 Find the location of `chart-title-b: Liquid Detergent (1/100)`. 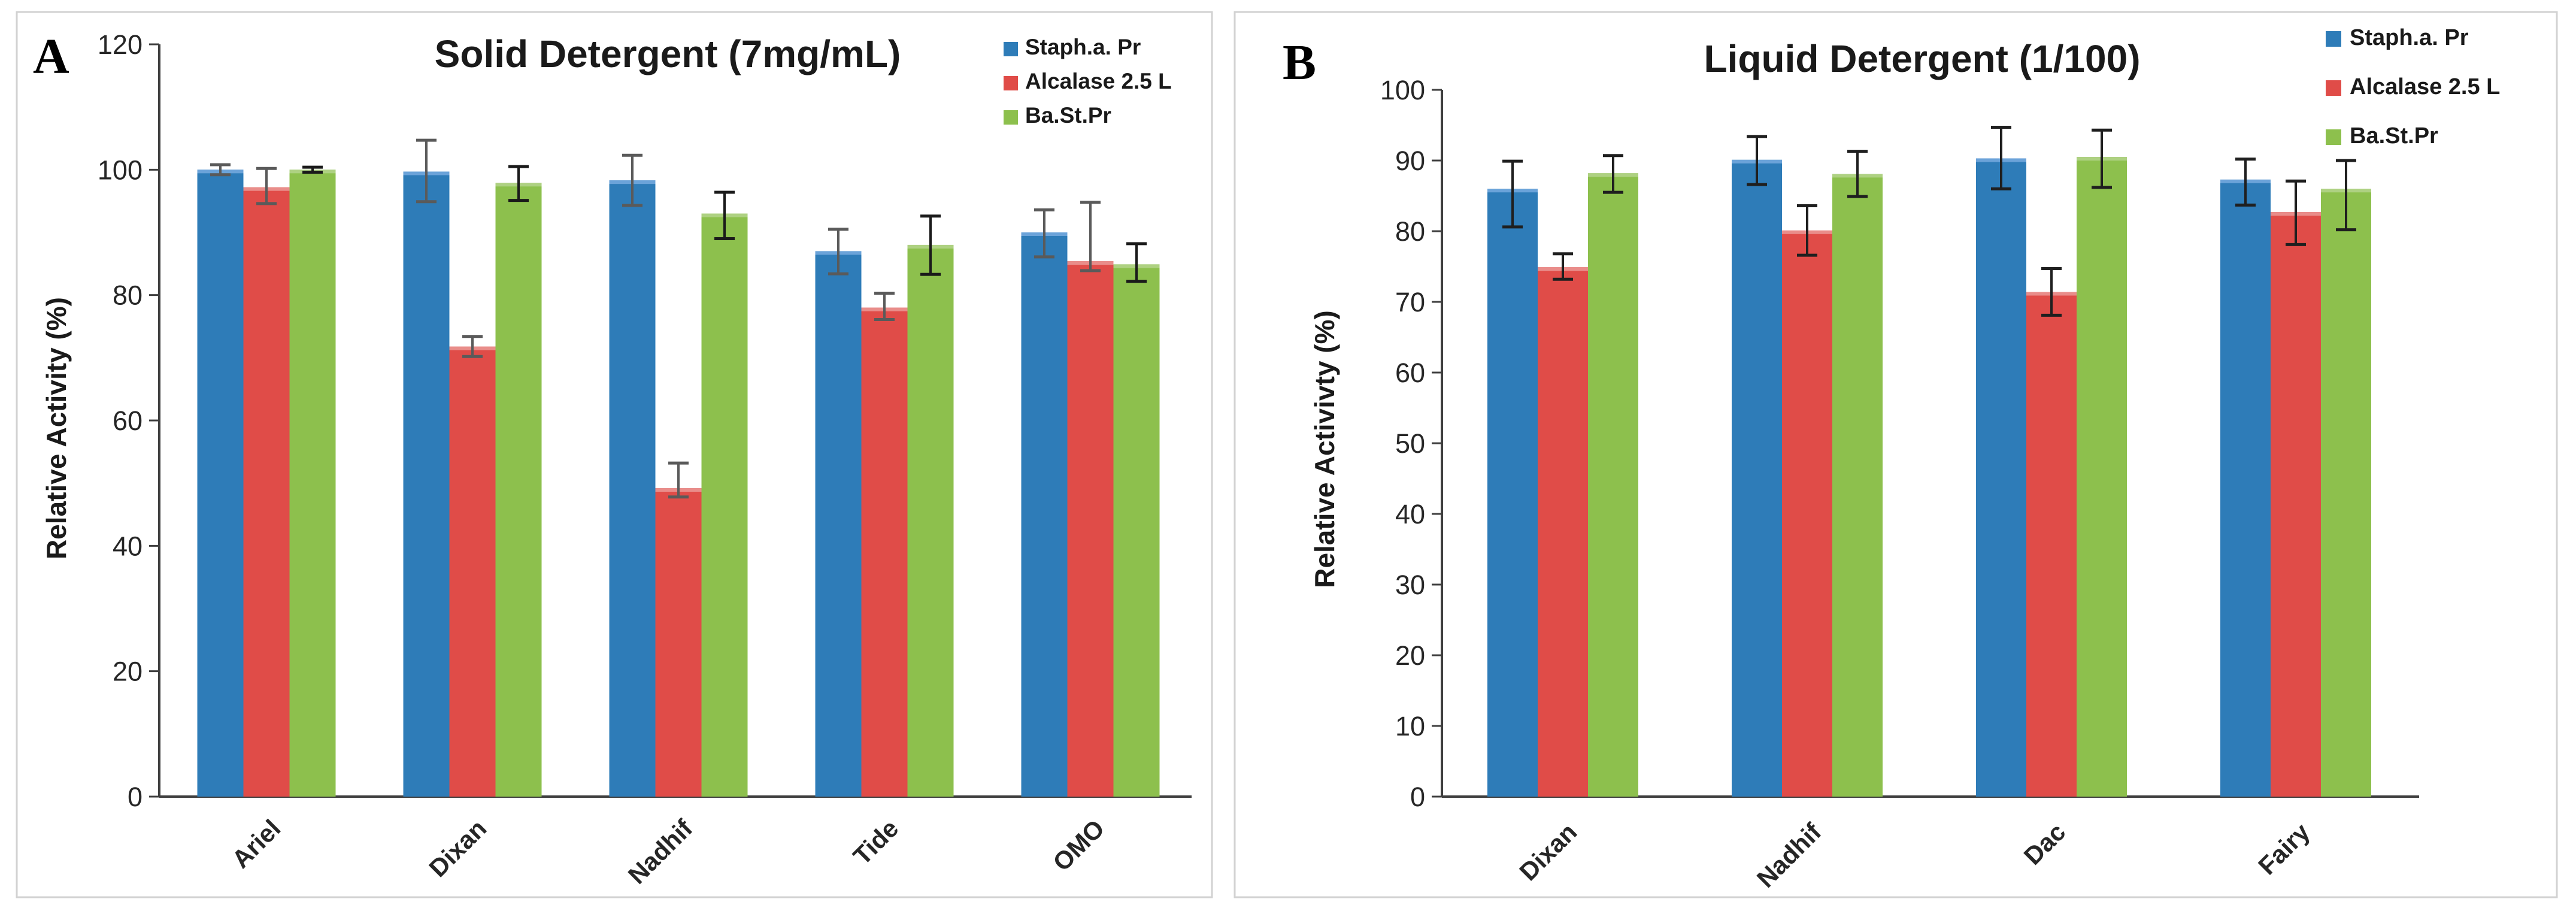

chart-title-b: Liquid Detergent (1/100) is located at coordinates (1922, 58).